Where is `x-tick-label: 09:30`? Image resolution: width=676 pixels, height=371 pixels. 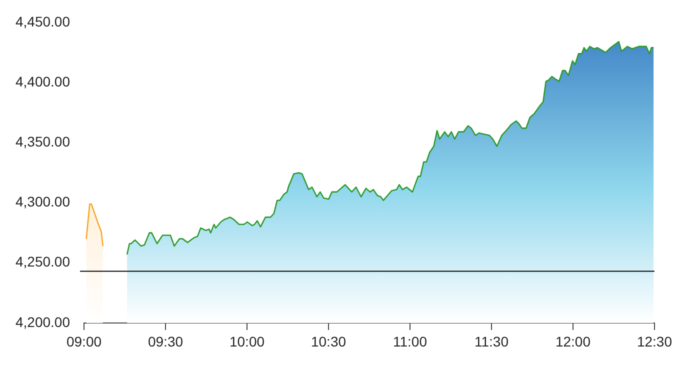 x-tick-label: 09:30 is located at coordinates (166, 341).